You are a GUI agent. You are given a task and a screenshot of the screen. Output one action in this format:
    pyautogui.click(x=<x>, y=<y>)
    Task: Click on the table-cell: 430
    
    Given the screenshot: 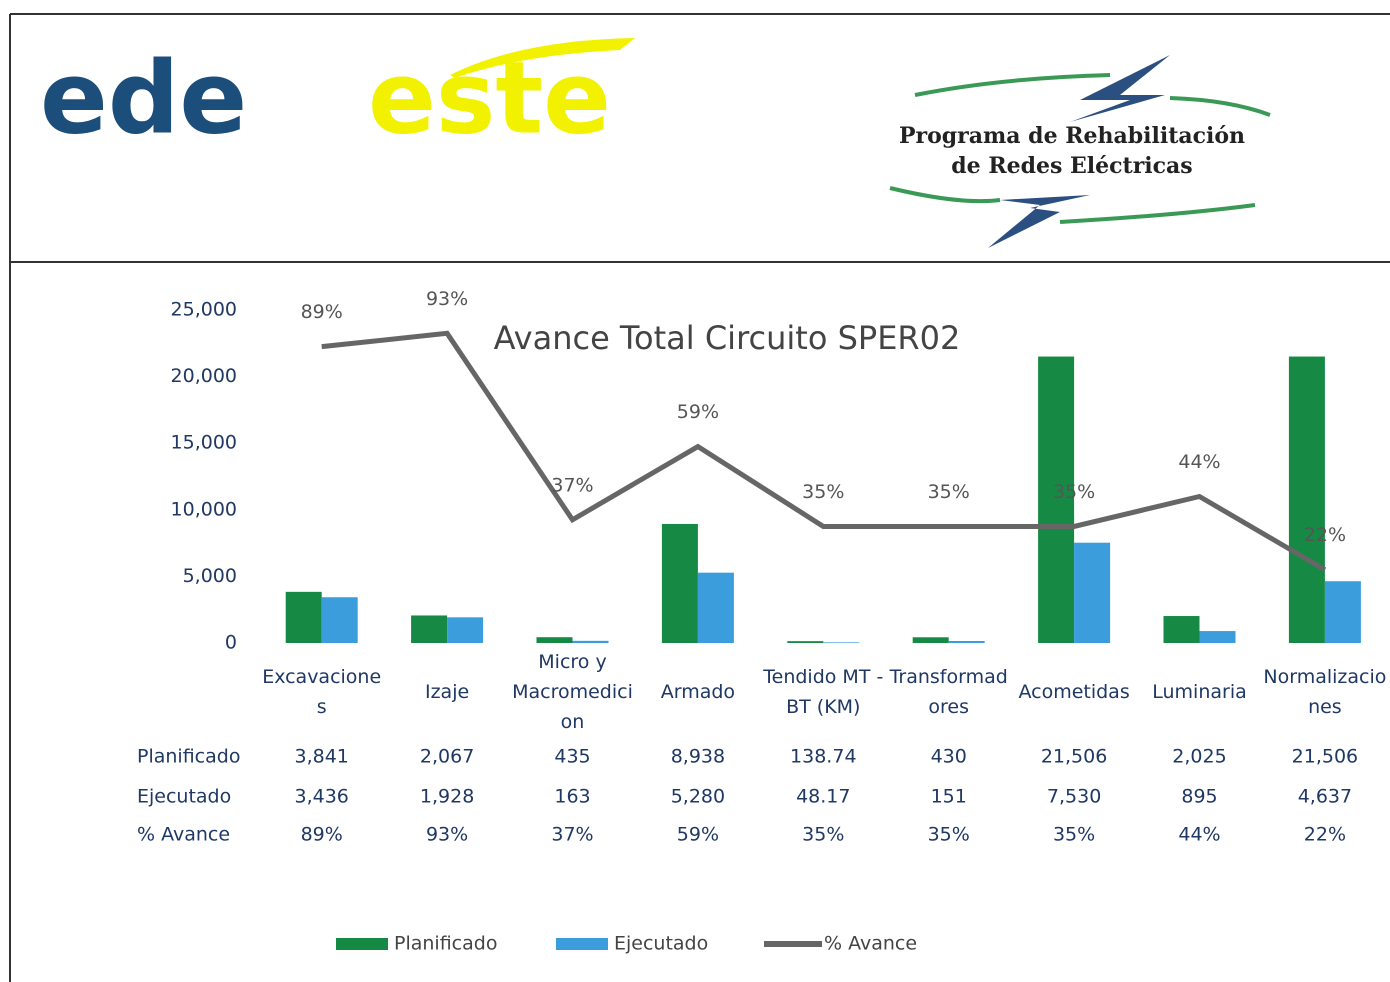 What is the action you would take?
    pyautogui.click(x=949, y=757)
    